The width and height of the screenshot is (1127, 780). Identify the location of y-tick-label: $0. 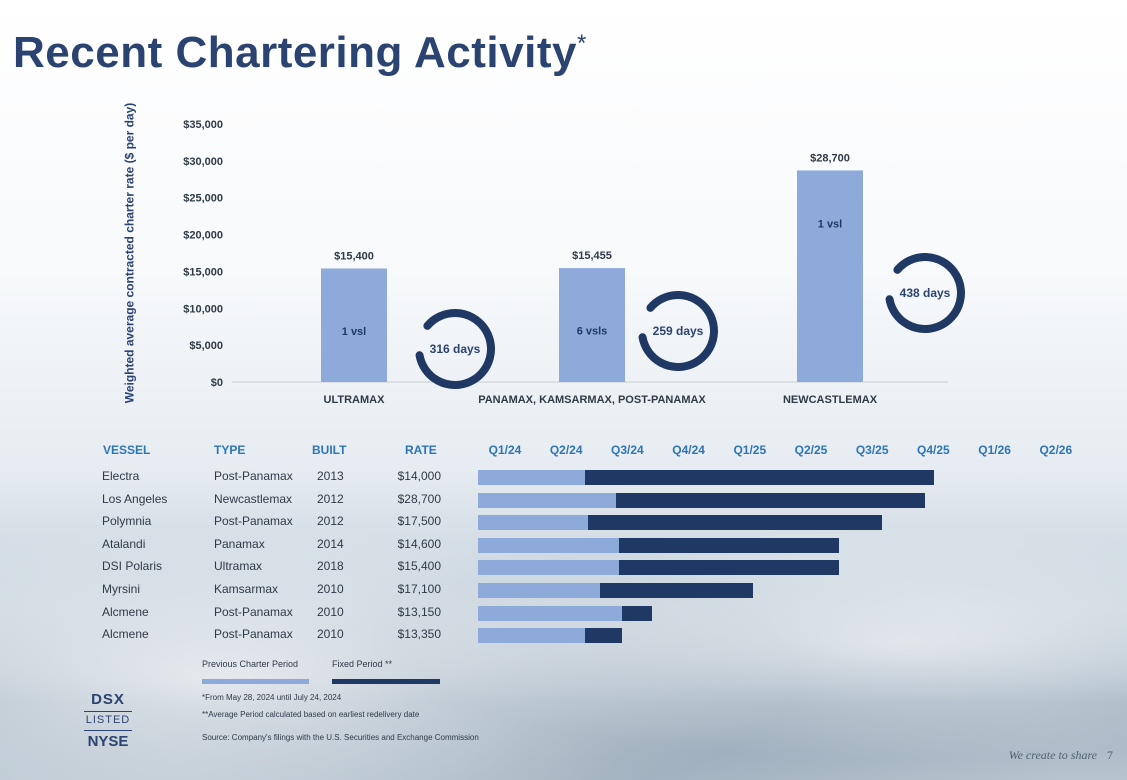
(217, 383).